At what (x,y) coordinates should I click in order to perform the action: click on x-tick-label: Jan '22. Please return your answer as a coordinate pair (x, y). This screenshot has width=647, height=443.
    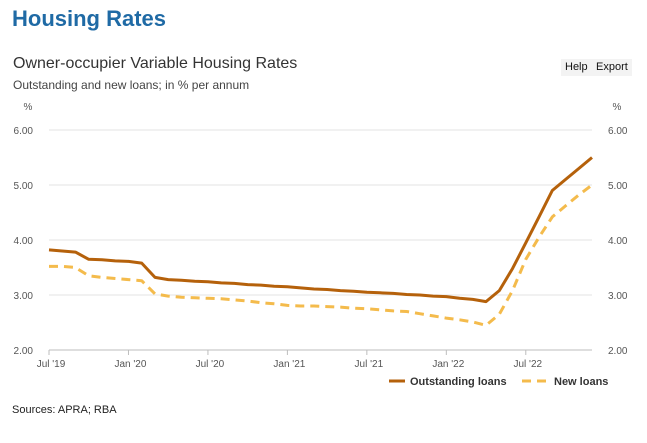
    Looking at the image, I should click on (448, 364).